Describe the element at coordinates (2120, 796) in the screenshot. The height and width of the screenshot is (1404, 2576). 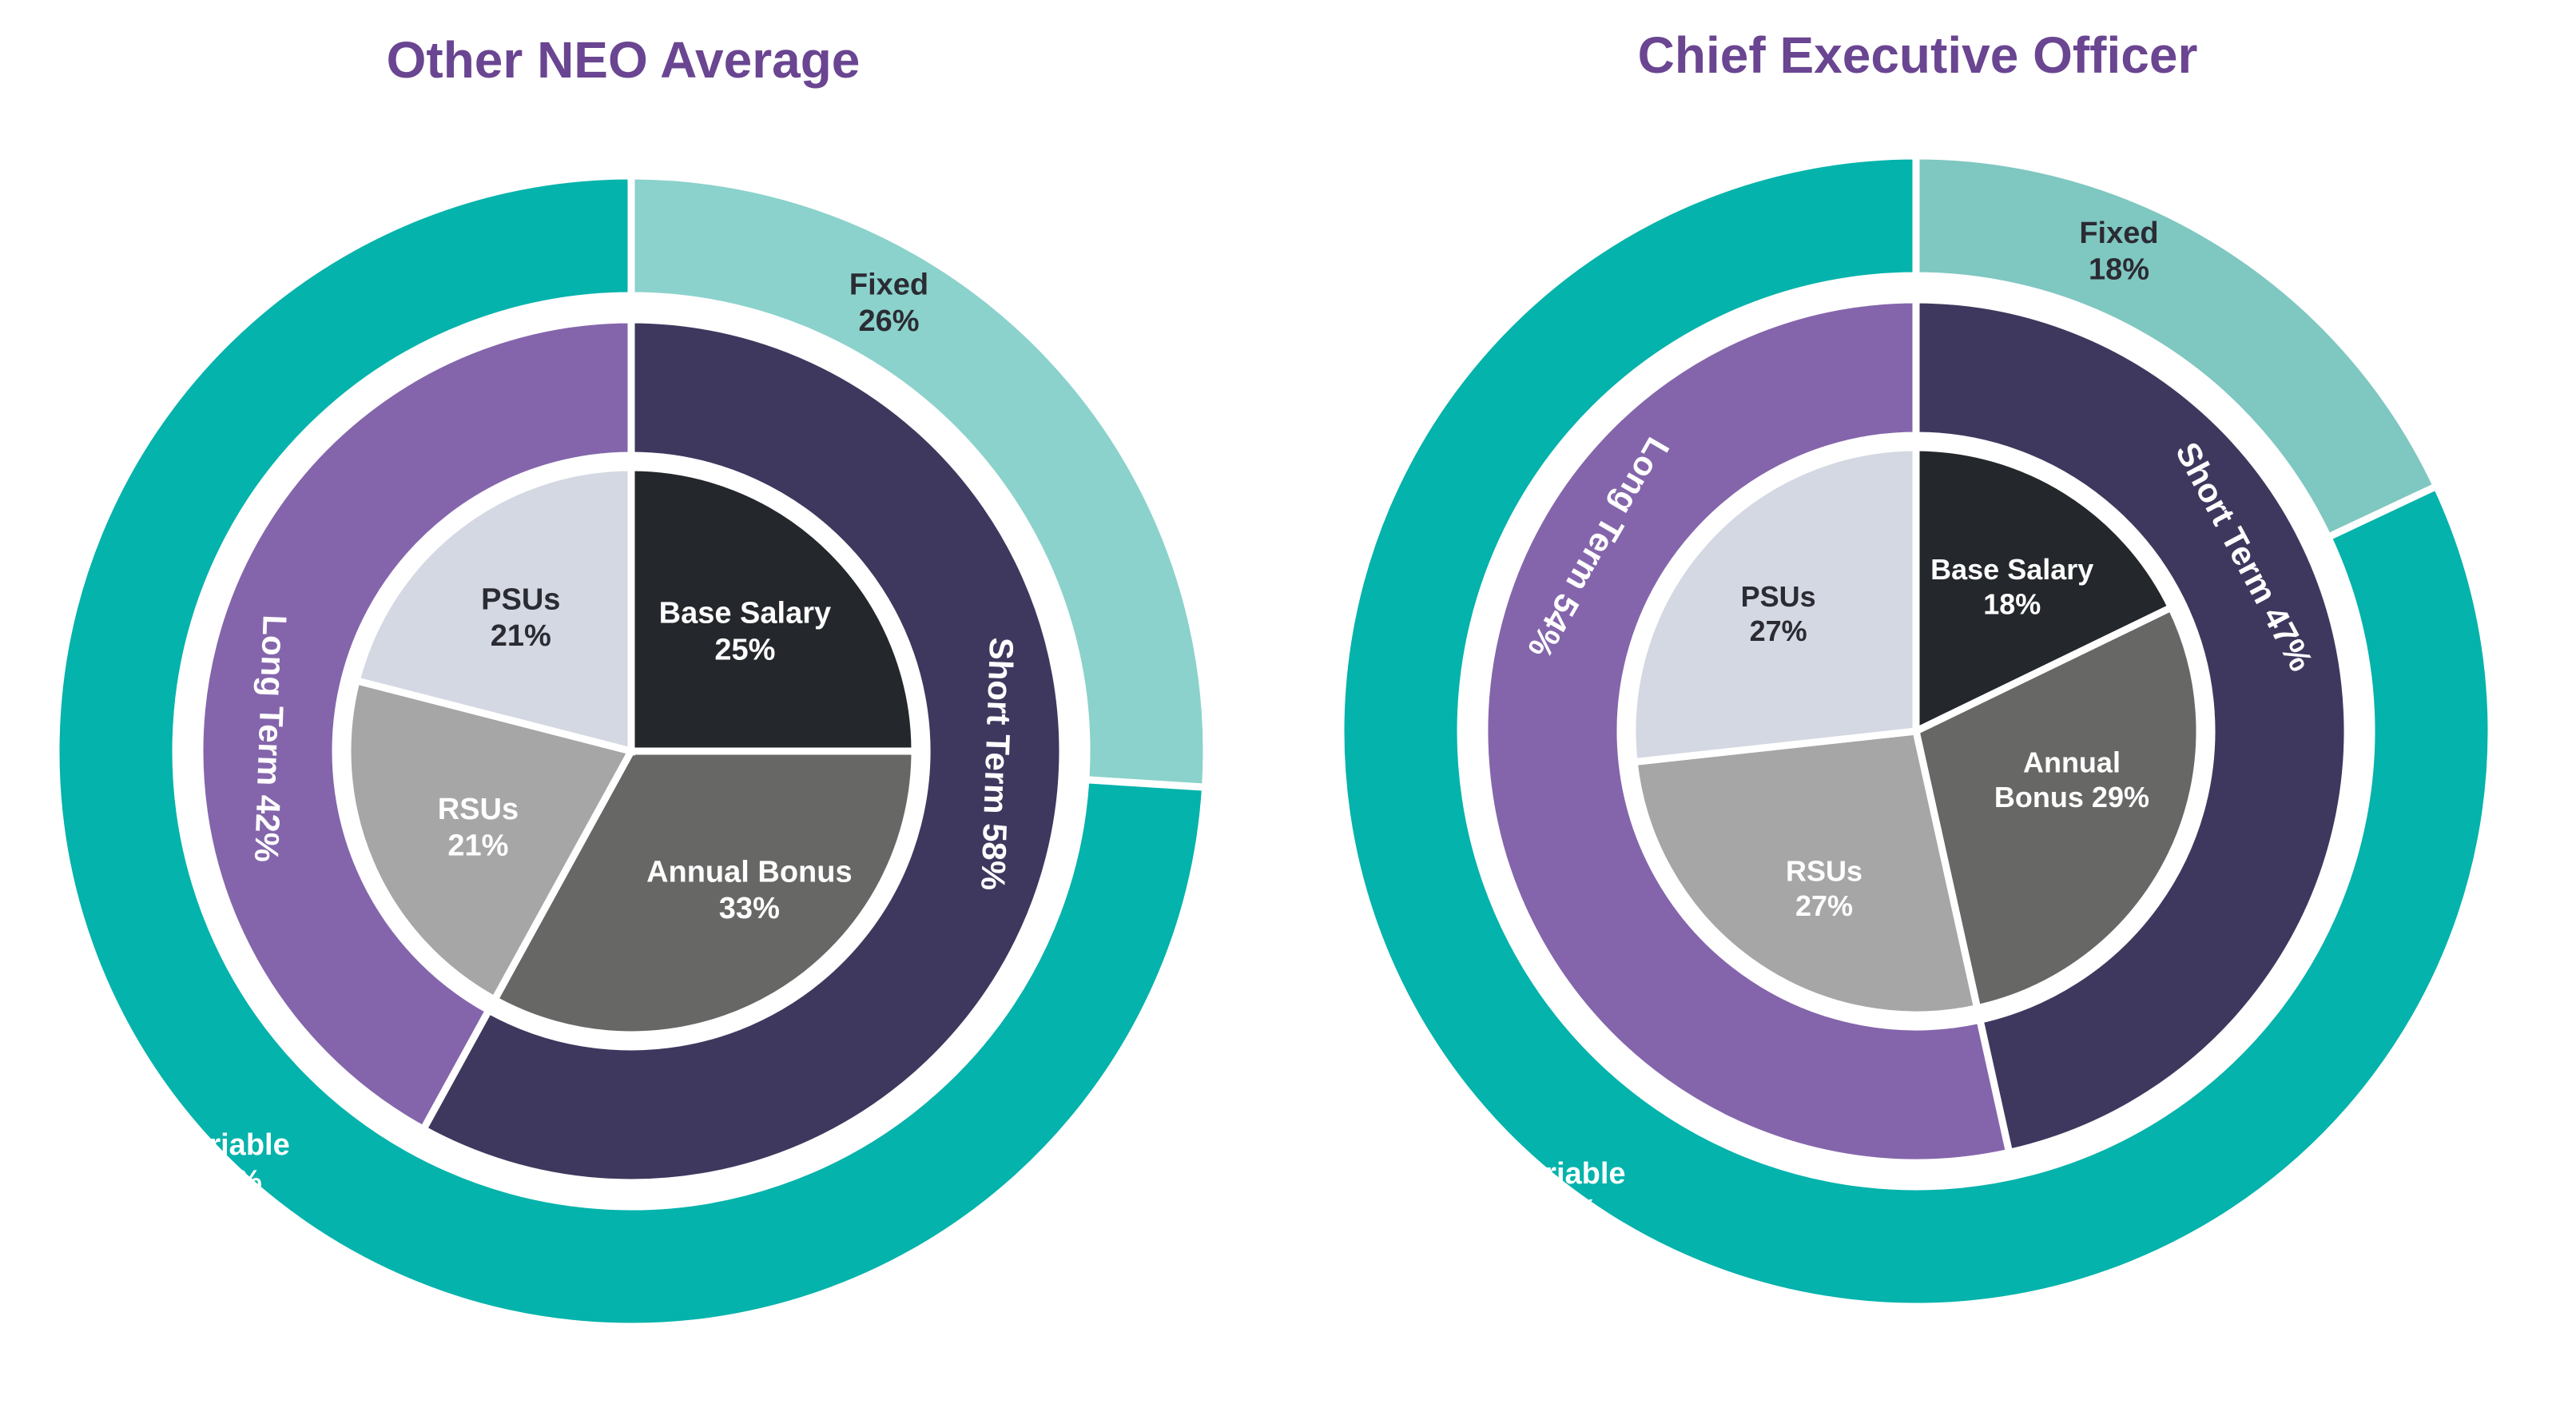
I see `slice-value-text: 29%` at that location.